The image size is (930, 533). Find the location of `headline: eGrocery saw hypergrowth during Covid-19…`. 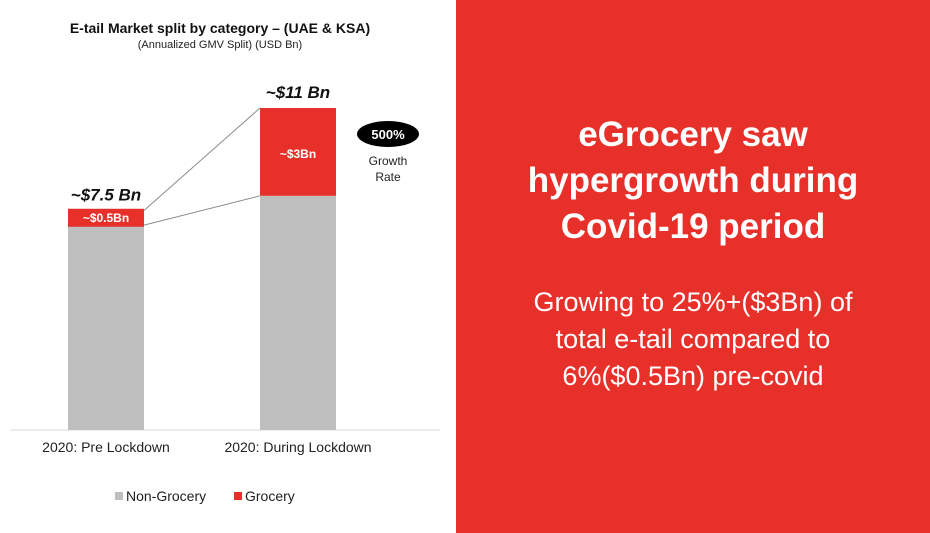

headline: eGrocery saw hypergrowth during Covid-19… is located at coordinates (693, 181).